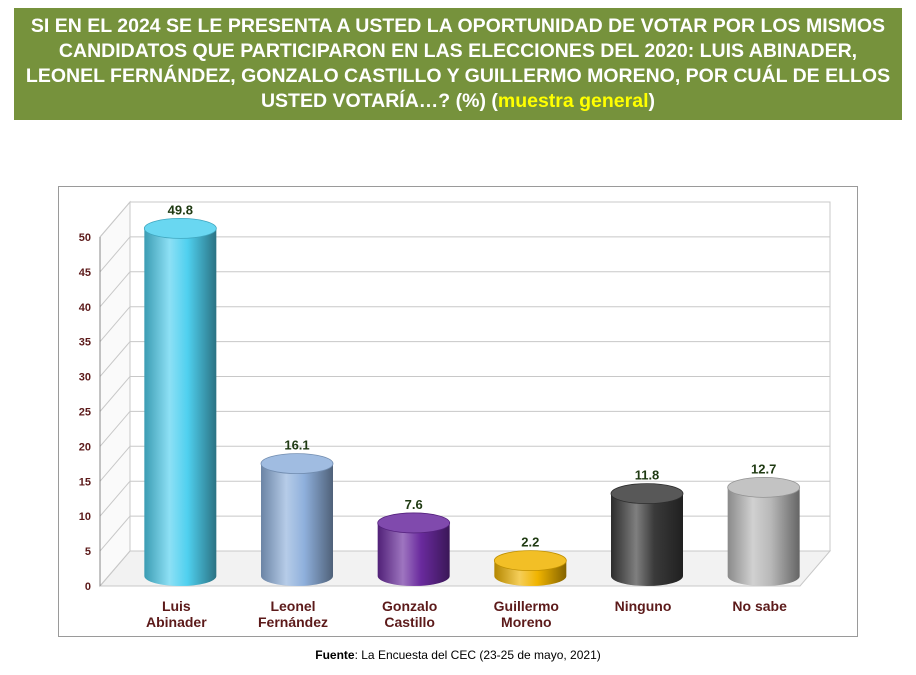 This screenshot has height=675, width=916. I want to click on x-category-label: Gonzalo, so click(409, 606).